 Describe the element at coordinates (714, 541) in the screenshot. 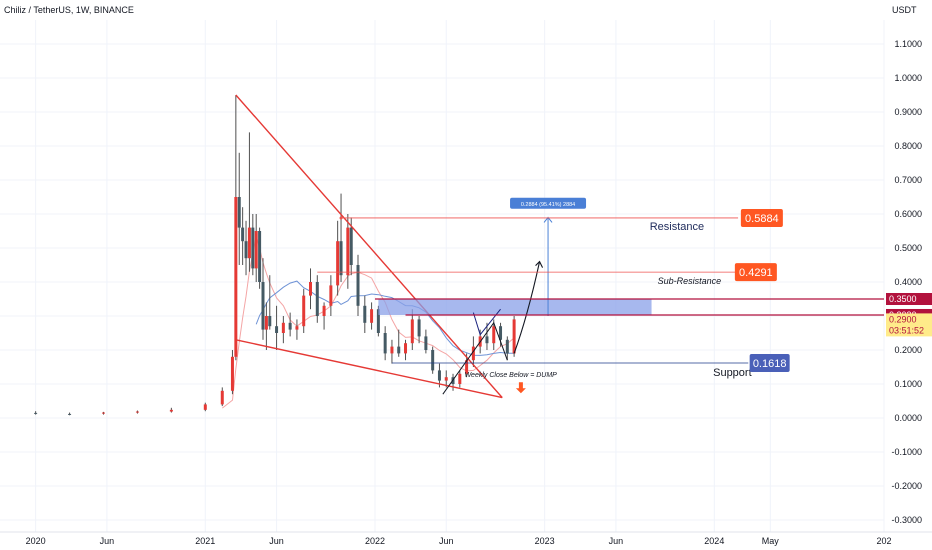

I see `x-tick-label: 2024` at that location.